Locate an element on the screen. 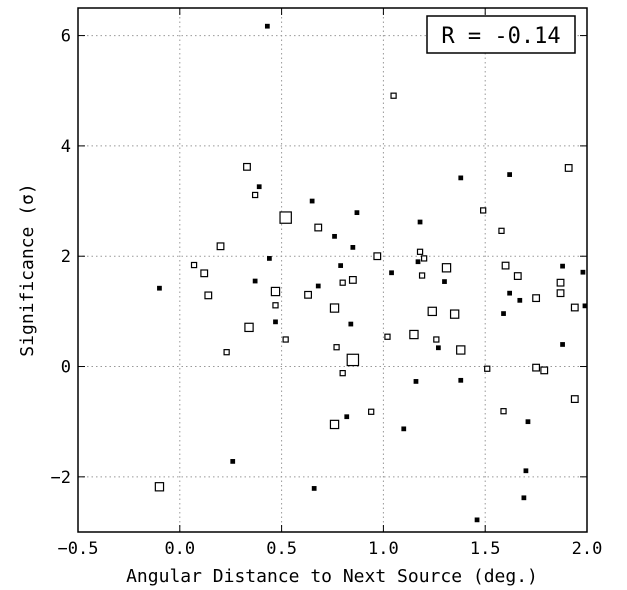 The width and height of the screenshot is (627, 590). correlation-annotation: R = -0.14 is located at coordinates (501, 34).